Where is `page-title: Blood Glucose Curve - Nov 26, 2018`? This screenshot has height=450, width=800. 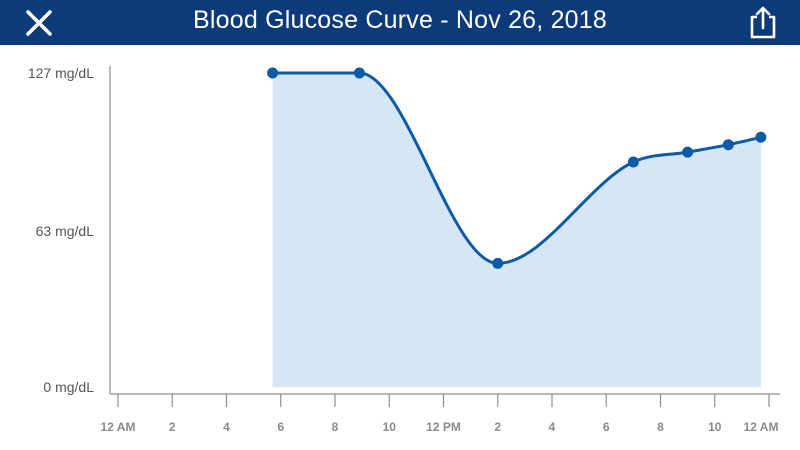
page-title: Blood Glucose Curve - Nov 26, 2018 is located at coordinates (400, 20).